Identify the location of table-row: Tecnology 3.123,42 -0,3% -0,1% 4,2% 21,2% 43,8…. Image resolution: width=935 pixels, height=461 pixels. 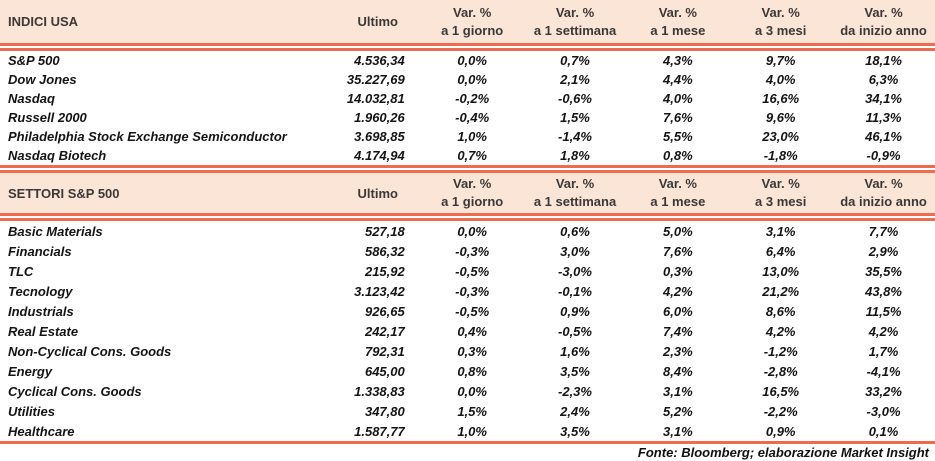
(467, 291).